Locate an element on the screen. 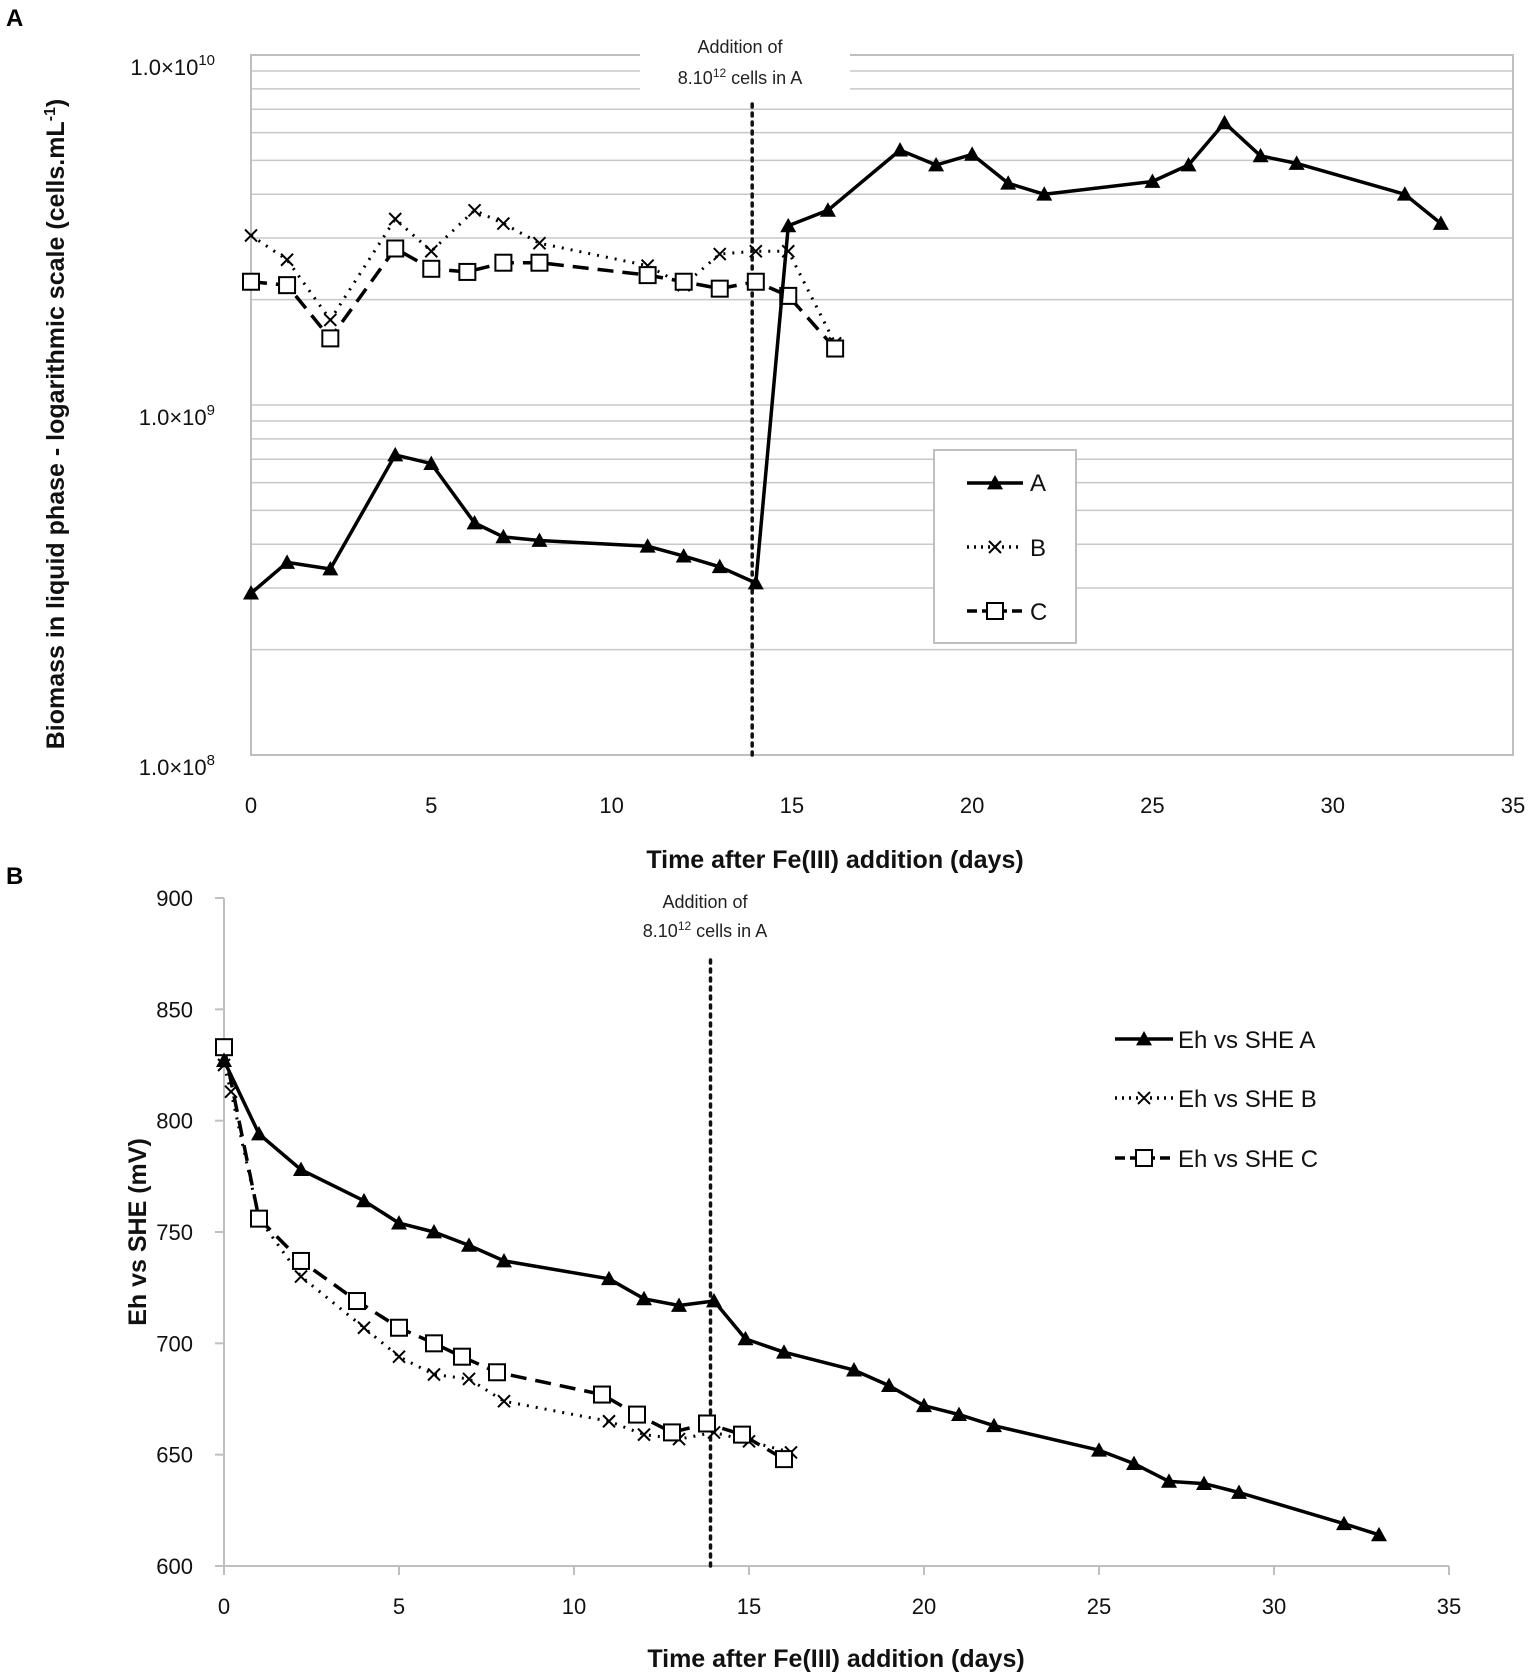  panel-b-y-ticks: 600 650 700 750 800 850 900 is located at coordinates (174, 1232).